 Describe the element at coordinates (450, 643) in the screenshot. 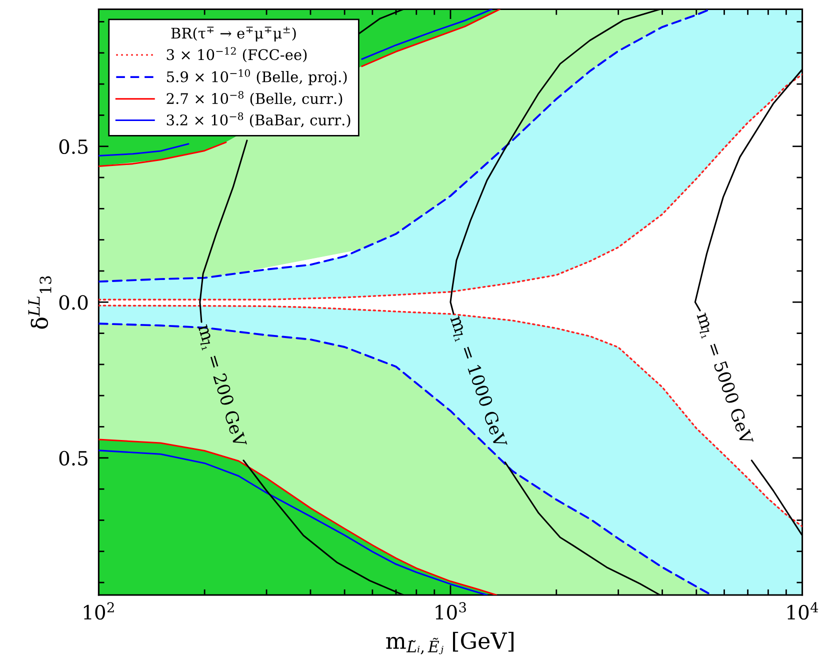

I see `x-axis-title: m$_{L̃ᵢ,Ẽⱼ}$ [GeV]` at that location.